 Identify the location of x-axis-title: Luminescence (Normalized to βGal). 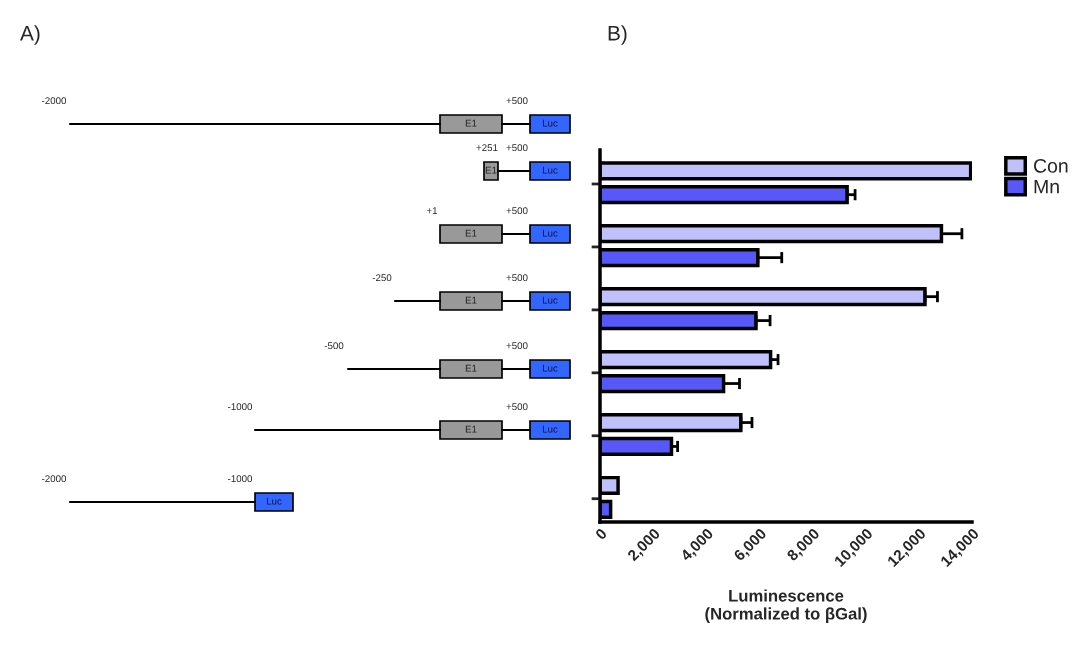
(786, 606).